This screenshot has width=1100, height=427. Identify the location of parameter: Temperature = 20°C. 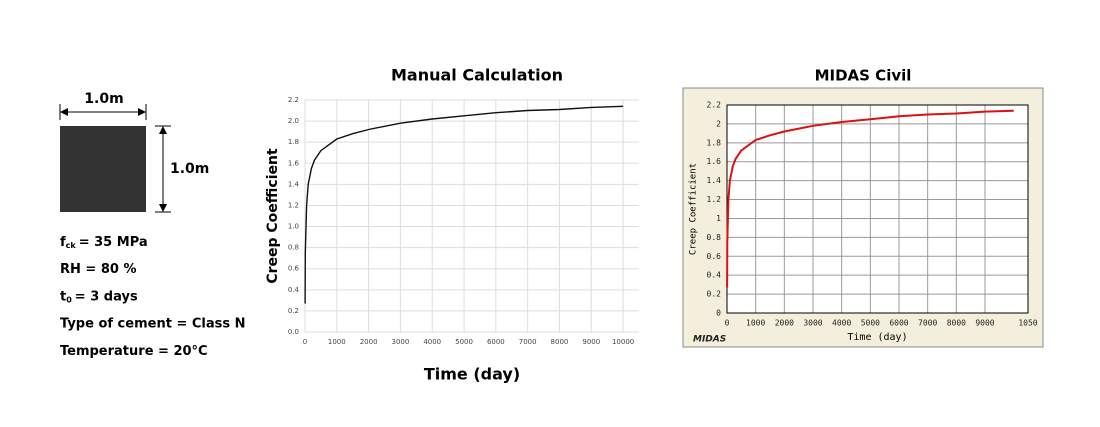
(134, 350).